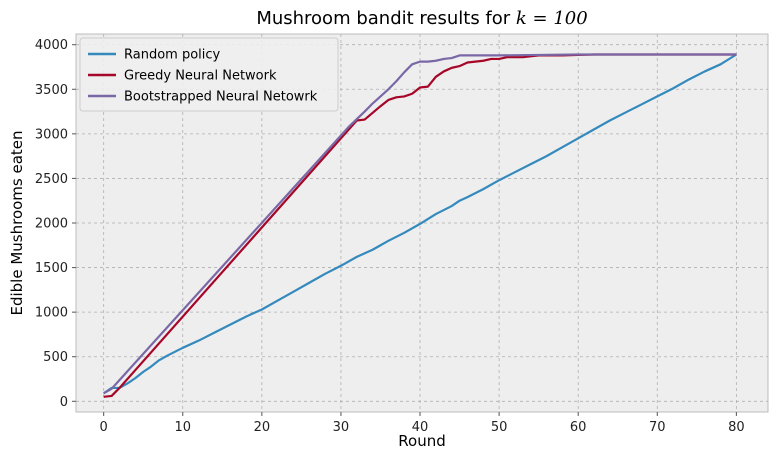 The height and width of the screenshot is (460, 778). I want to click on y-axis: 0 500 1000 1500 2000 2500 3000 3500 4000, so click(55, 224).